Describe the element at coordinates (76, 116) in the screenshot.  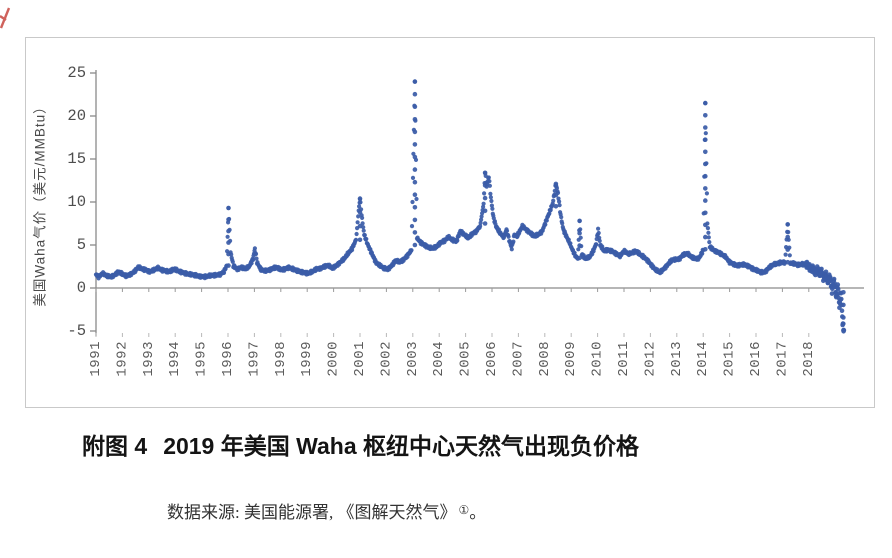
I see `y-tick-label: 20` at that location.